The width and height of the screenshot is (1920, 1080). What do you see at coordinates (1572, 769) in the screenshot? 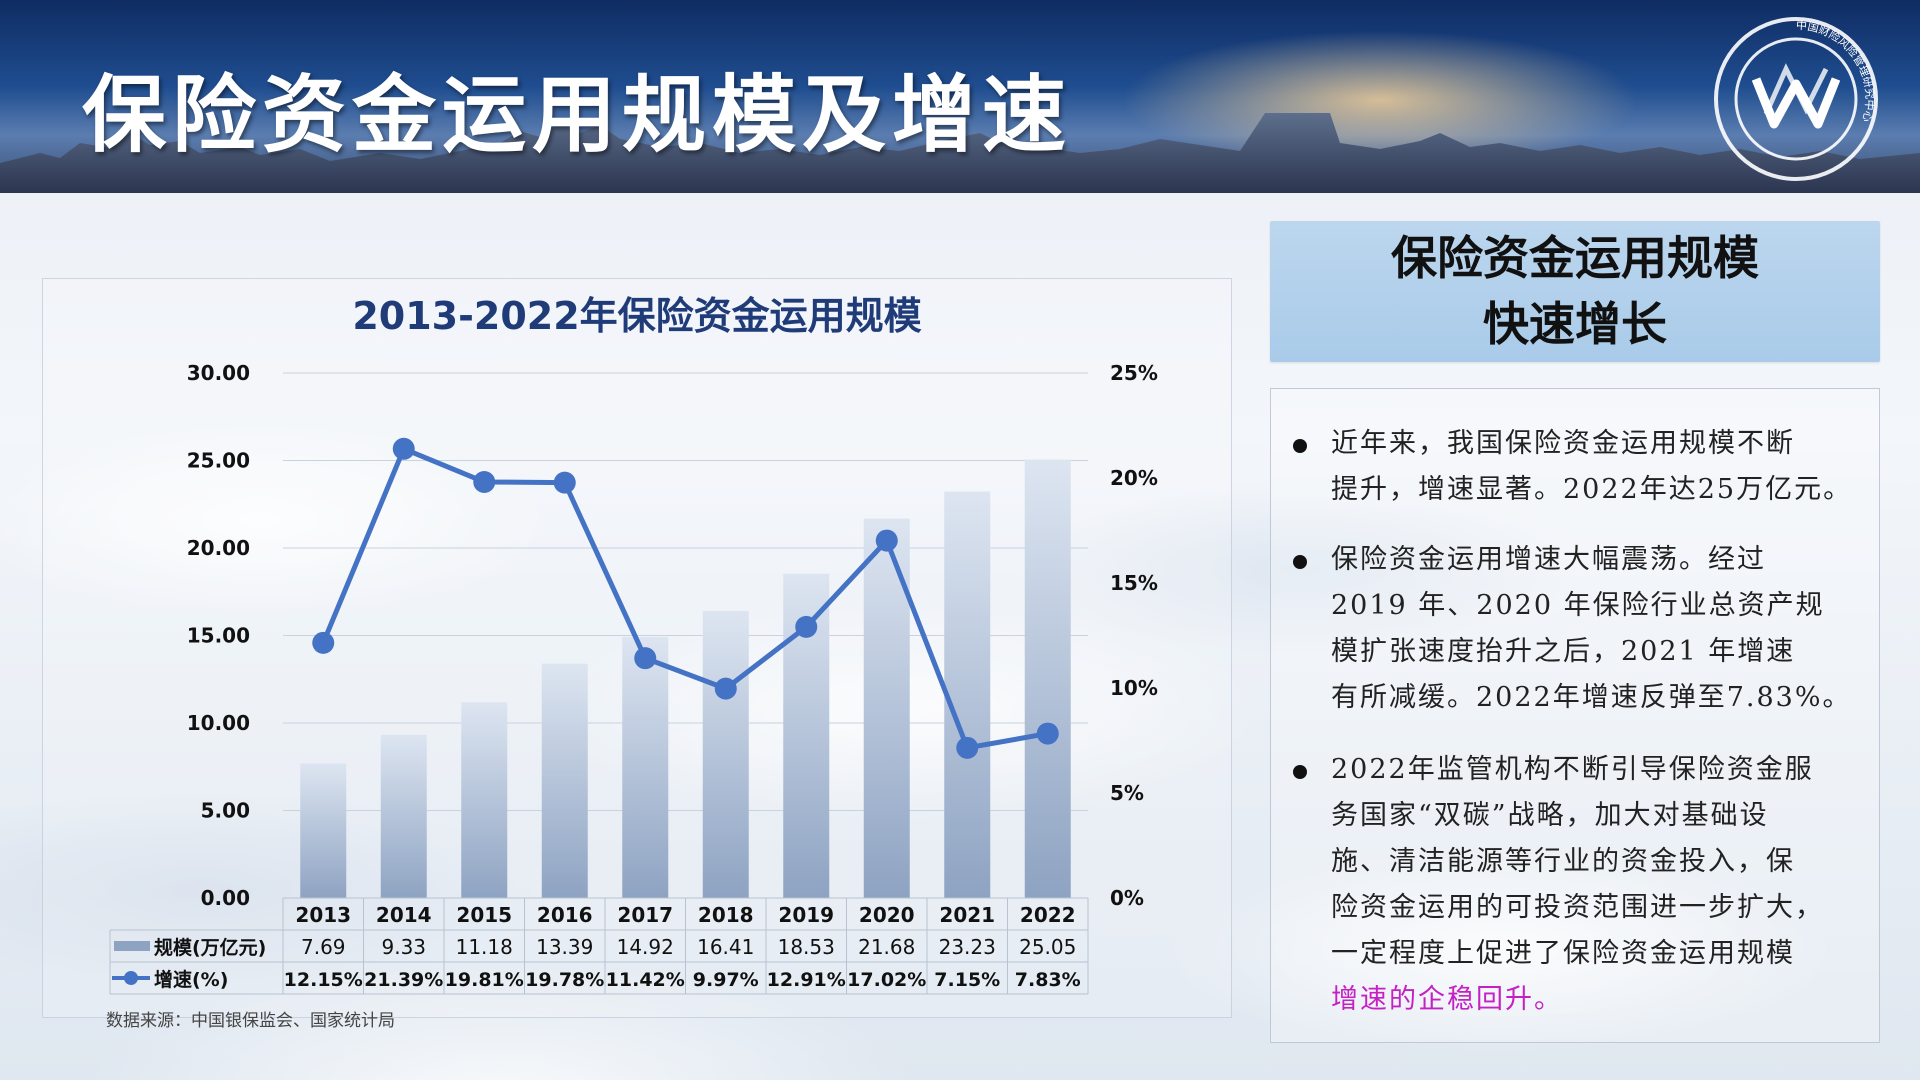
I see `bullet-3-line-1: 2022年监管机构不断引导保险资金服` at bounding box center [1572, 769].